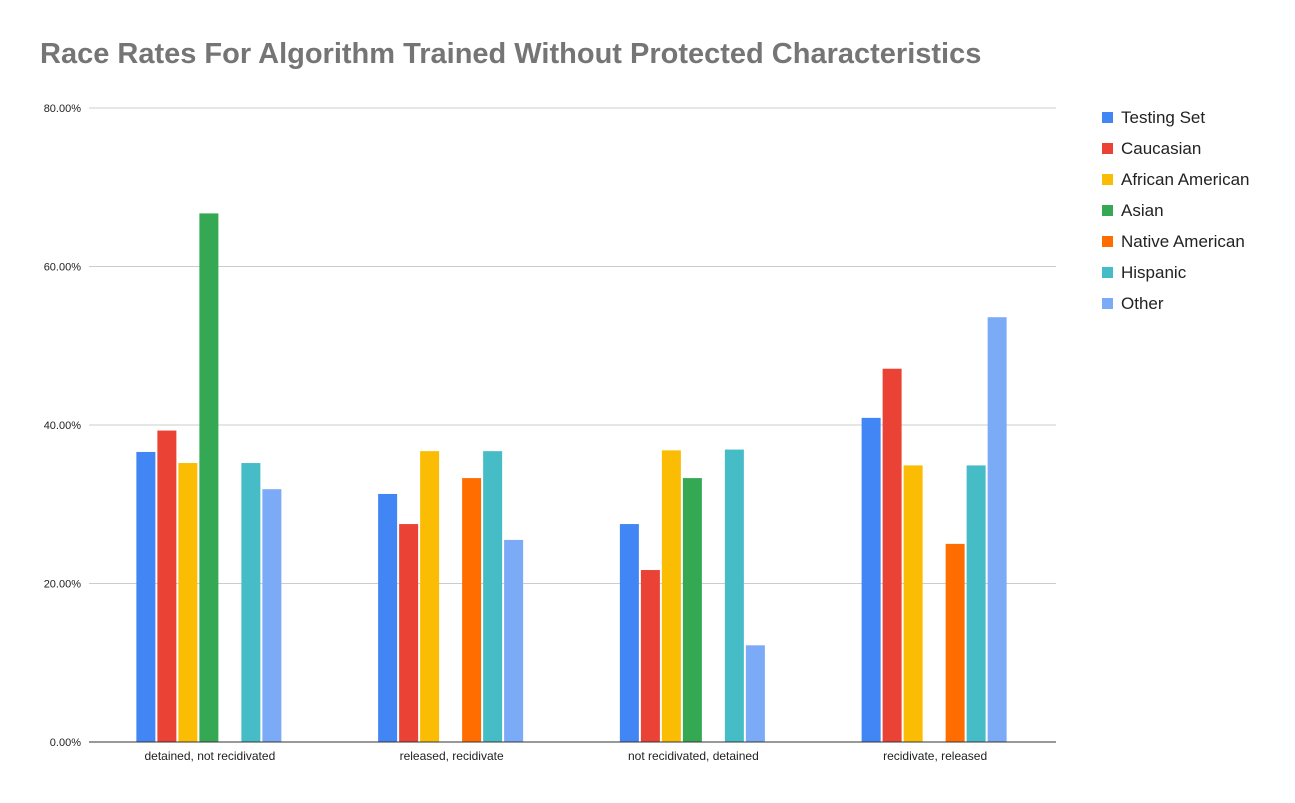  I want to click on y-tick-label: 40.00%, so click(63, 426).